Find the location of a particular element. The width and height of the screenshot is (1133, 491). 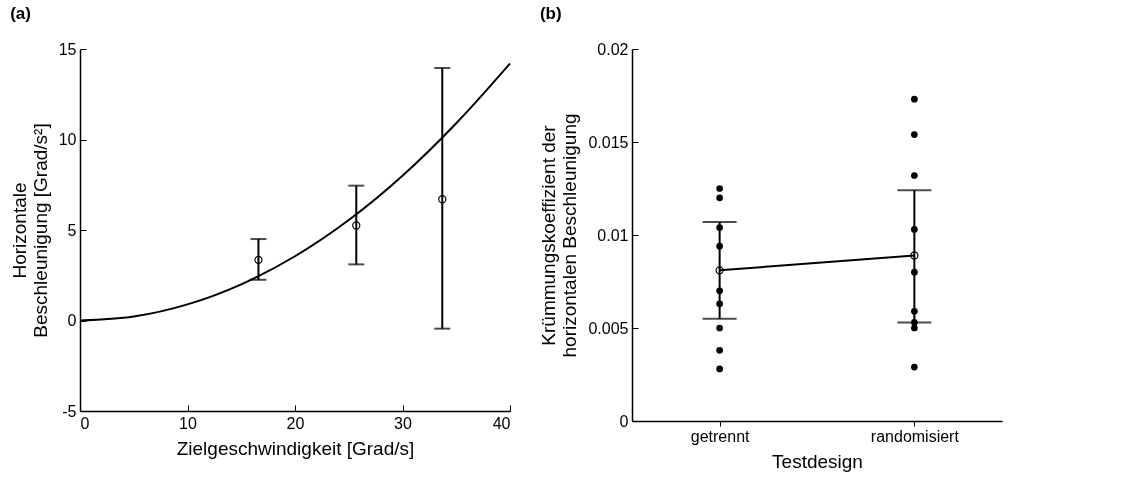

y-tick-label: 15 is located at coordinates (67, 49).